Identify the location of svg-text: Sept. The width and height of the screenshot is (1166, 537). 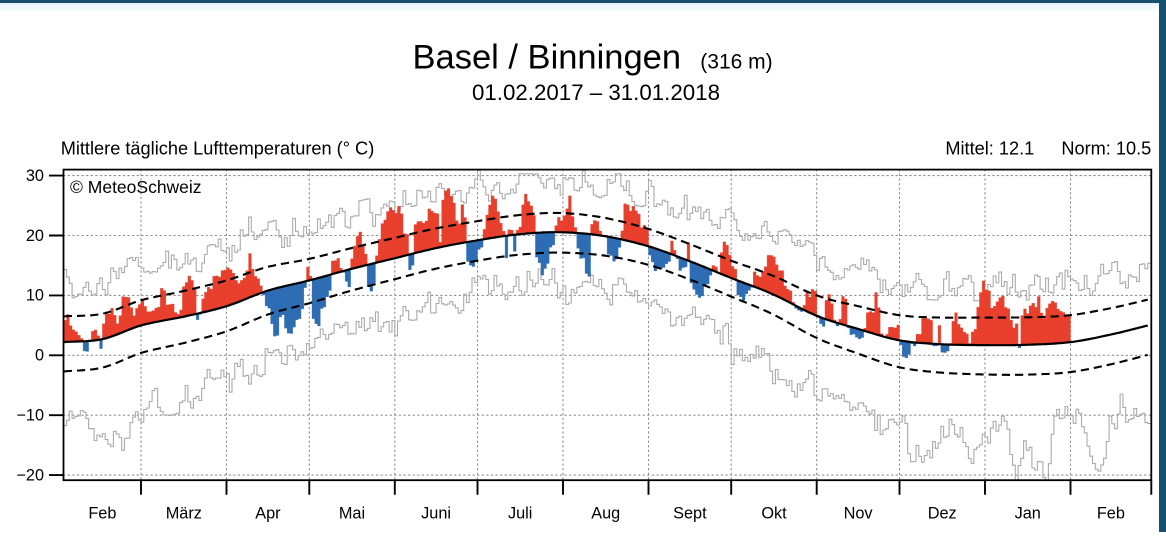
(690, 513).